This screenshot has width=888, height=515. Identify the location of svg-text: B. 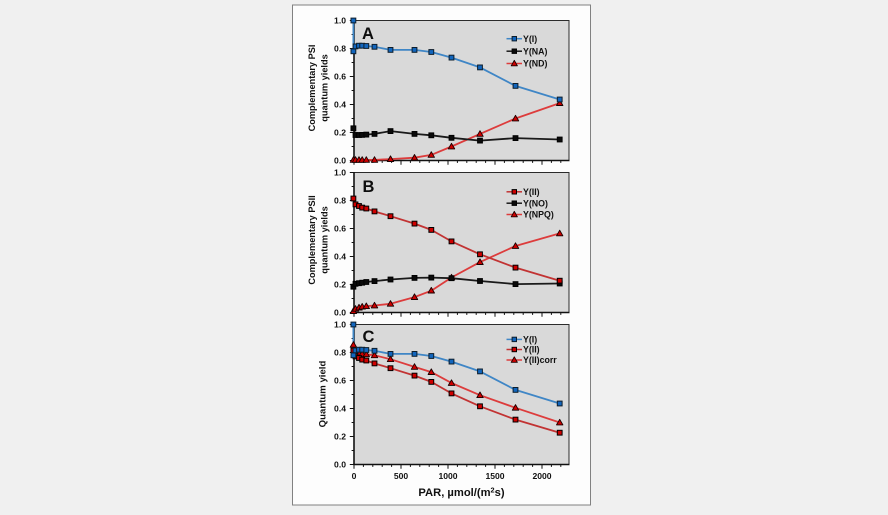
(369, 187).